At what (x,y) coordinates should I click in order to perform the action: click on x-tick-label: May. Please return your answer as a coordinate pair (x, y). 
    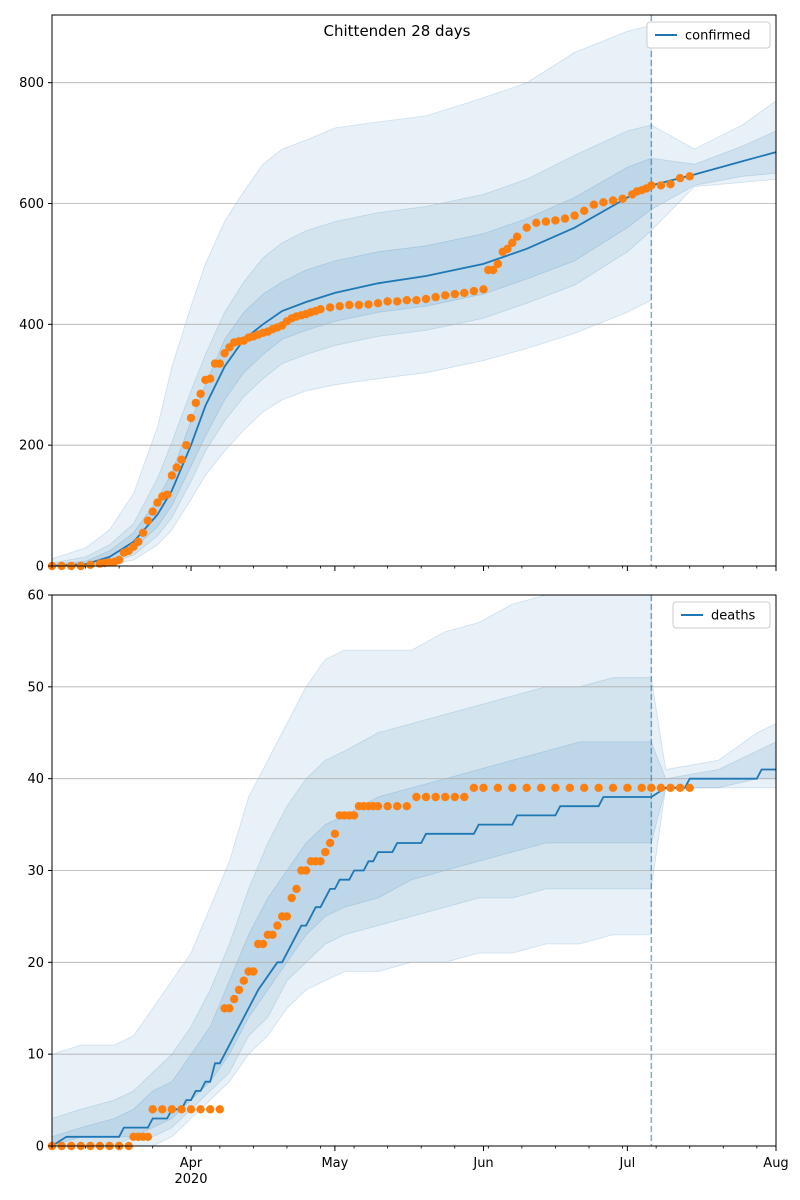
    Looking at the image, I should click on (334, 1163).